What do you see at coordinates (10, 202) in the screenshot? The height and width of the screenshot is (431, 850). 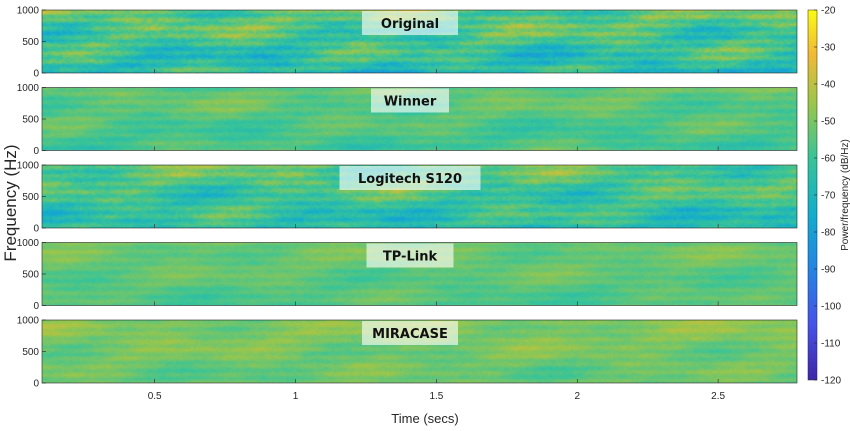 I see `y-axis-label: Frequency (Hz)` at bounding box center [10, 202].